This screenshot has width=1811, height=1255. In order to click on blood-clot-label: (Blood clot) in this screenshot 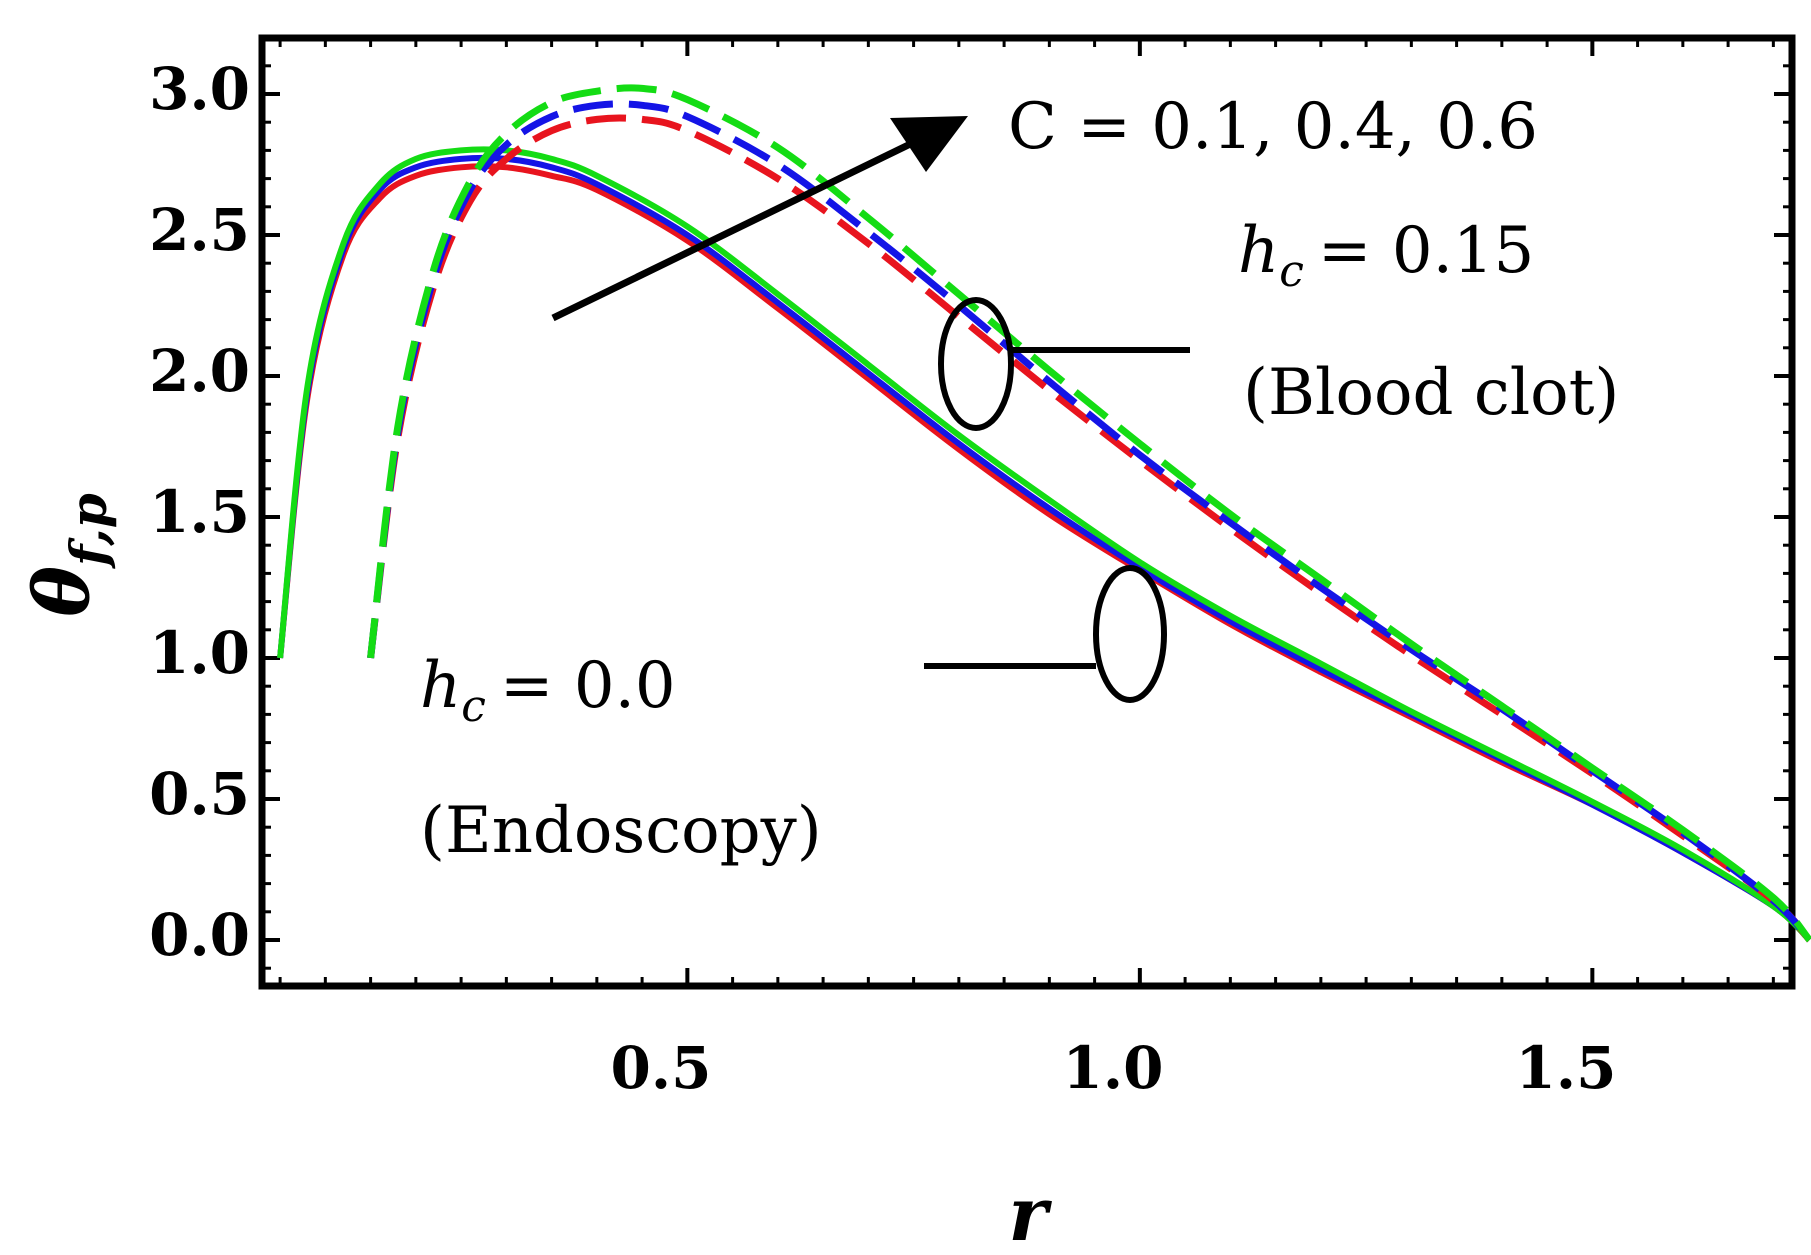, I will do `click(1431, 393)`.